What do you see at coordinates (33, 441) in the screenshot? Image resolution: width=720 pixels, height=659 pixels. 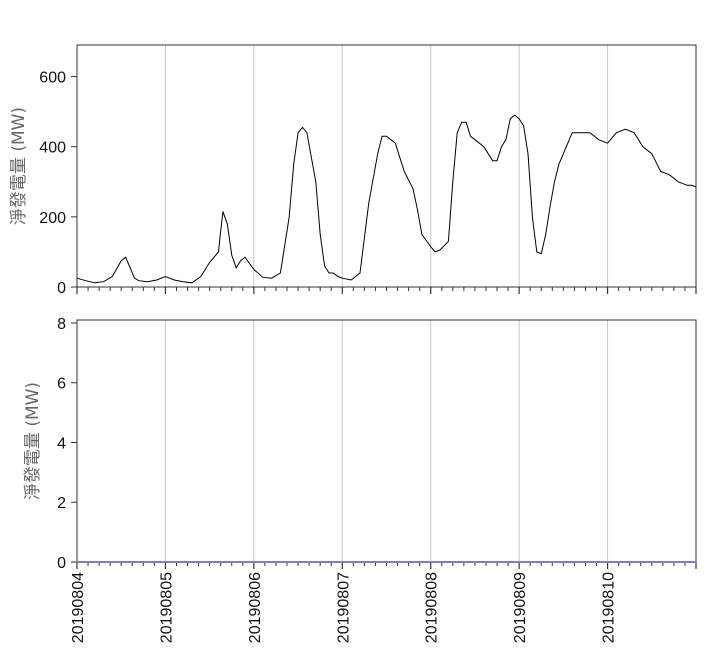 I see `bottom-y-axis-label: 淨發電量 (MW)` at bounding box center [33, 441].